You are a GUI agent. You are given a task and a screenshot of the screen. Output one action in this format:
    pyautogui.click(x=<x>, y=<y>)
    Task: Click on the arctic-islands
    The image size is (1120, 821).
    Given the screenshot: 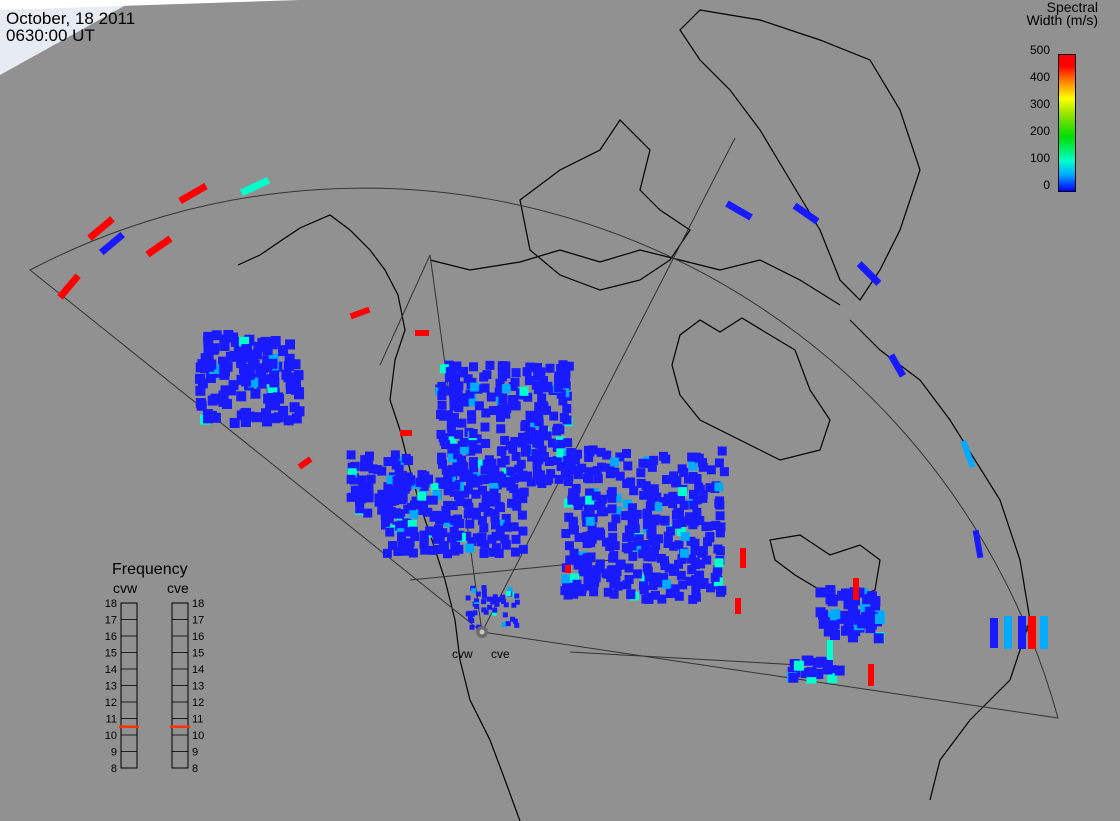 What is the action you would take?
    pyautogui.click(x=605, y=205)
    